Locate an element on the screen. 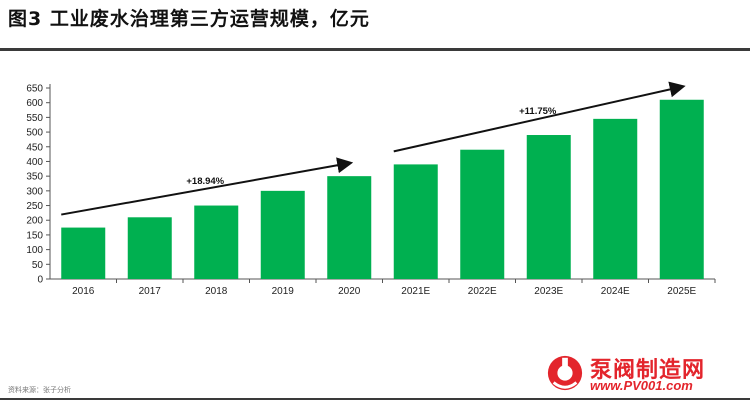 This screenshot has width=750, height=401. y-tick-label: 650 is located at coordinates (34, 89).